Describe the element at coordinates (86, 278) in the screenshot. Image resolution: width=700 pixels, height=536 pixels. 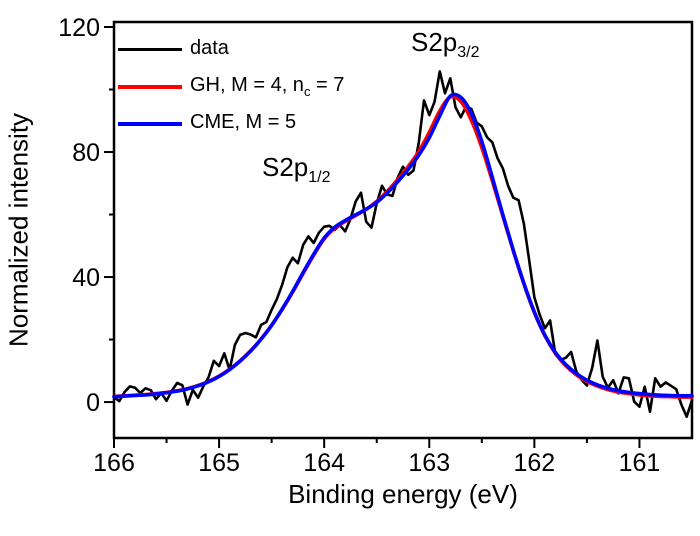
I see `y-tick-label: 40` at that location.